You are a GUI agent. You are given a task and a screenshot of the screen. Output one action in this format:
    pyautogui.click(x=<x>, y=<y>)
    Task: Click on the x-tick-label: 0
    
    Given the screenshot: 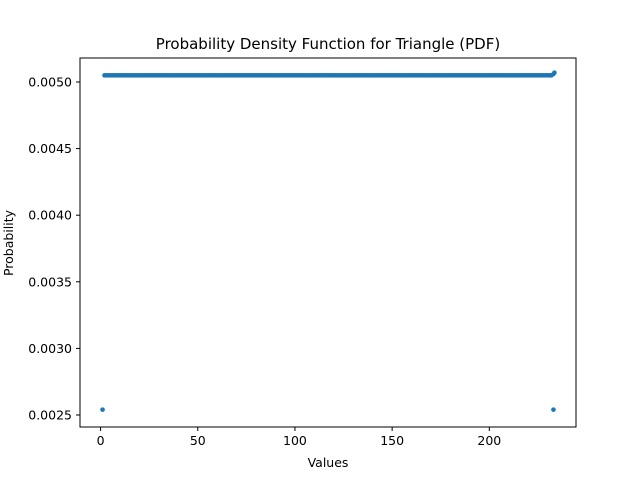 What is the action you would take?
    pyautogui.click(x=101, y=440)
    